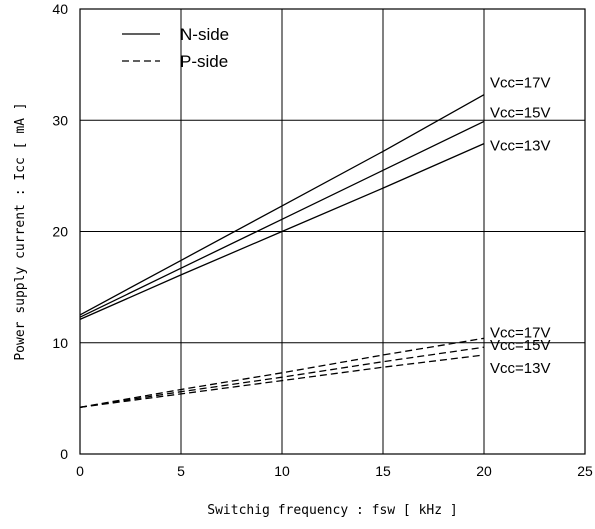 Image resolution: width=595 pixels, height=529 pixels. I want to click on x-tick-label: 10, so click(282, 471).